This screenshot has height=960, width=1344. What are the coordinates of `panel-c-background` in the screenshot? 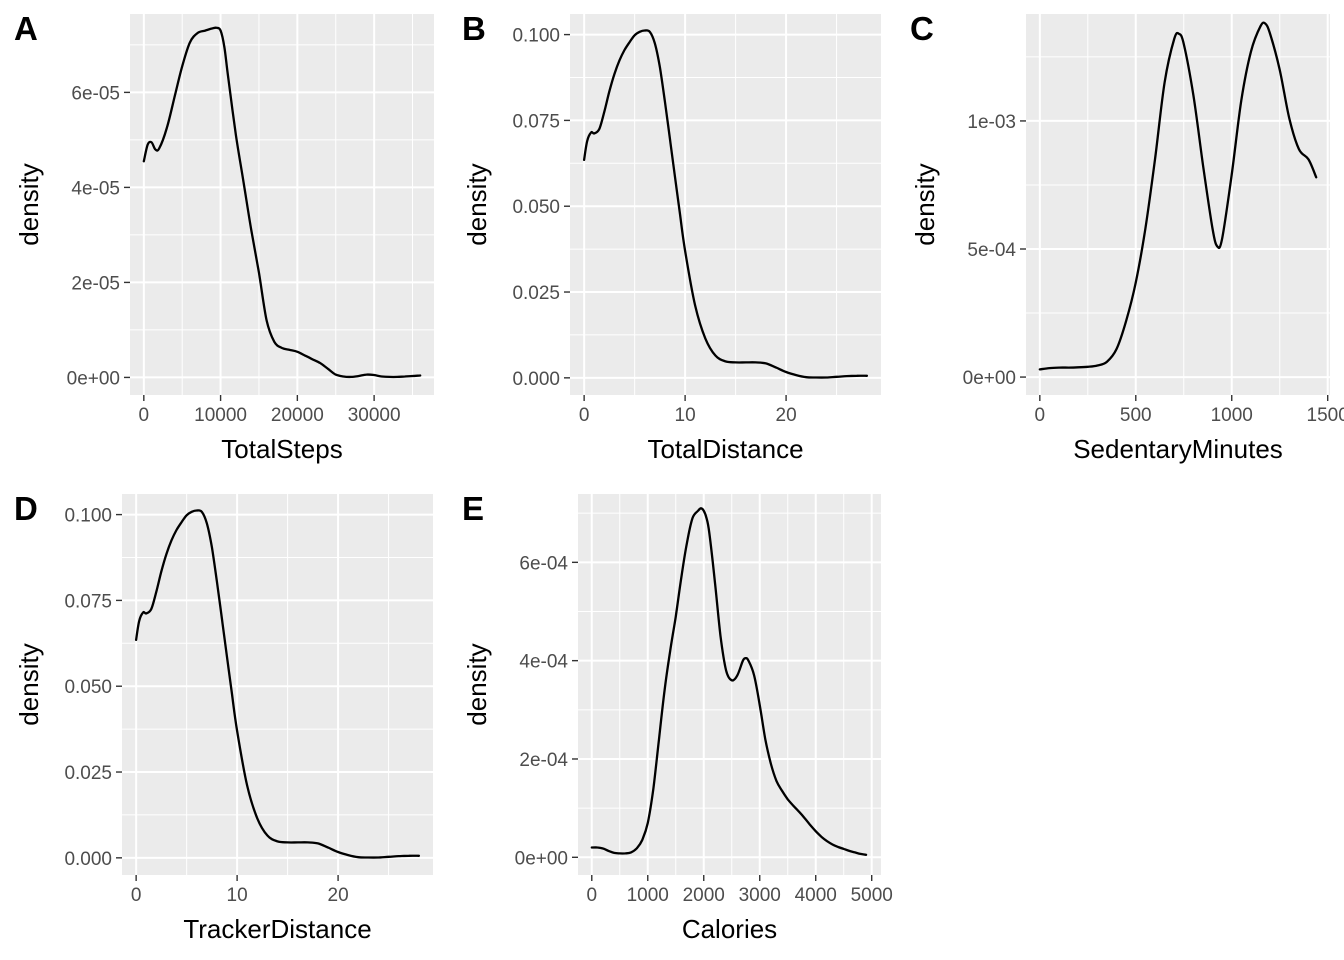 It's located at (1178, 204).